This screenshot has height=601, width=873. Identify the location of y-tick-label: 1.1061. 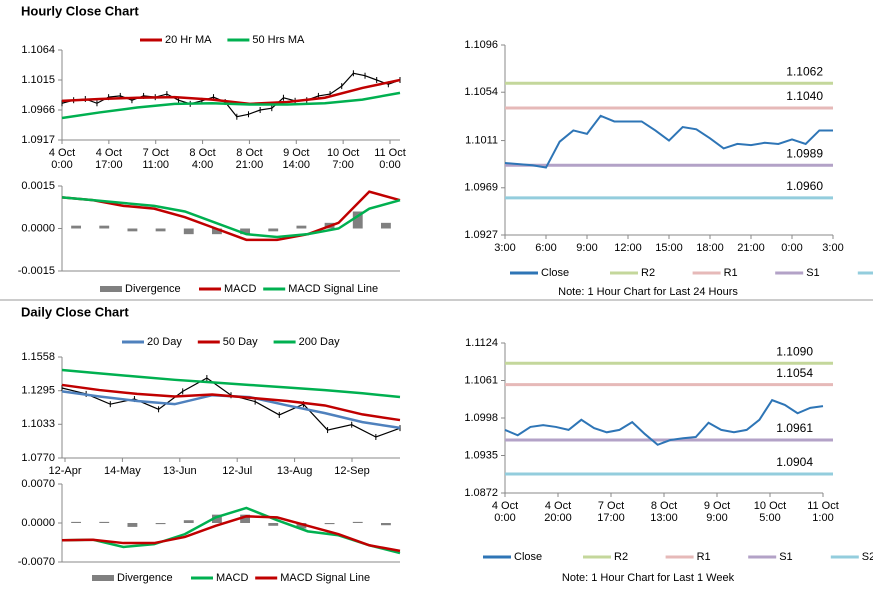
(481, 380).